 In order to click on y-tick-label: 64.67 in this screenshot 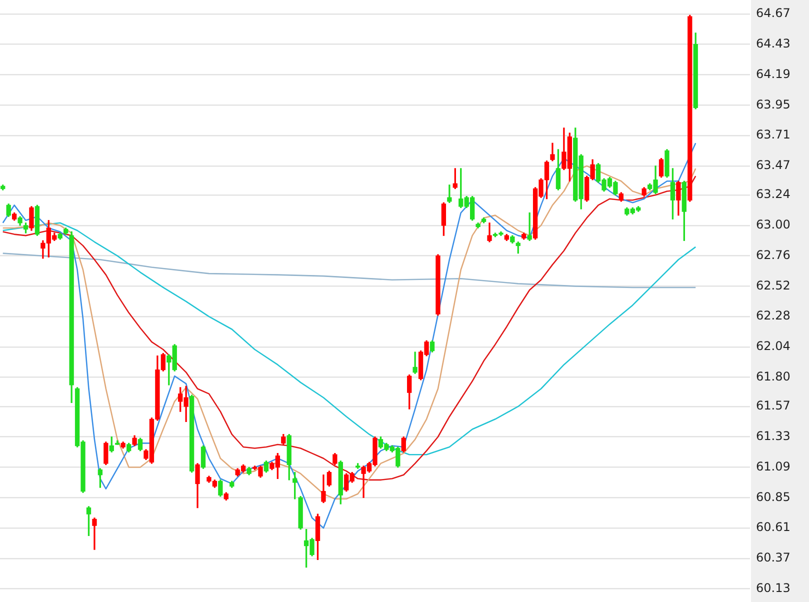, I will do `click(773, 13)`.